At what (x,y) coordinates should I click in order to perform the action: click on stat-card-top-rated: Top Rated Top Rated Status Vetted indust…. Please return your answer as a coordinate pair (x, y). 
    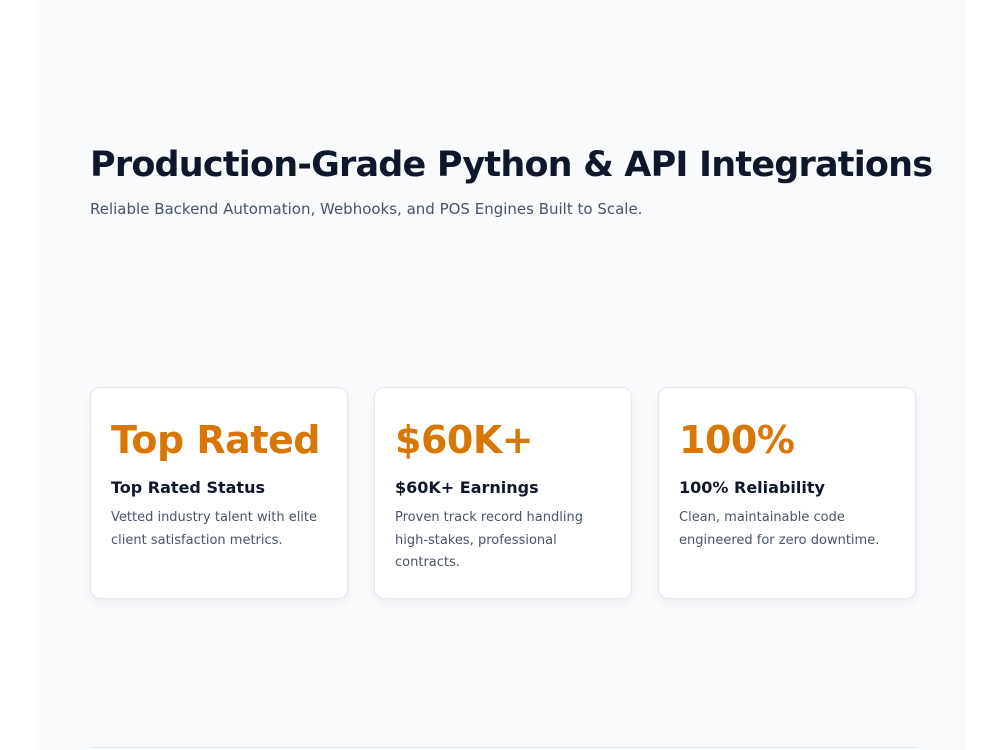
    Looking at the image, I should click on (219, 493).